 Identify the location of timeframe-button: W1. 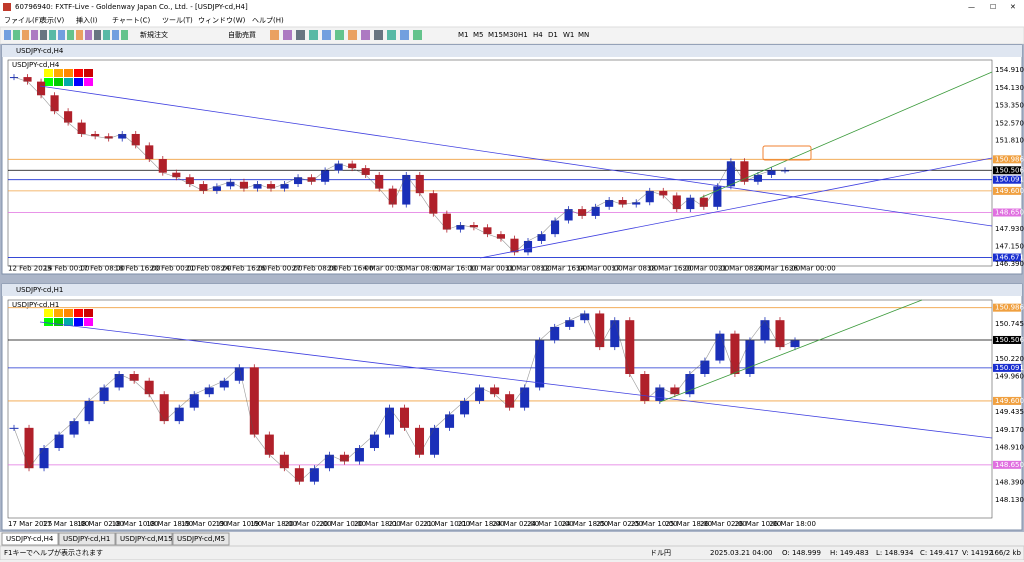
(568, 35).